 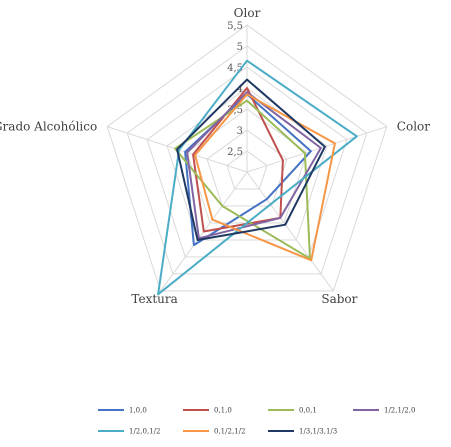 I want to click on axis-label-3: Sabor, so click(x=339, y=299).